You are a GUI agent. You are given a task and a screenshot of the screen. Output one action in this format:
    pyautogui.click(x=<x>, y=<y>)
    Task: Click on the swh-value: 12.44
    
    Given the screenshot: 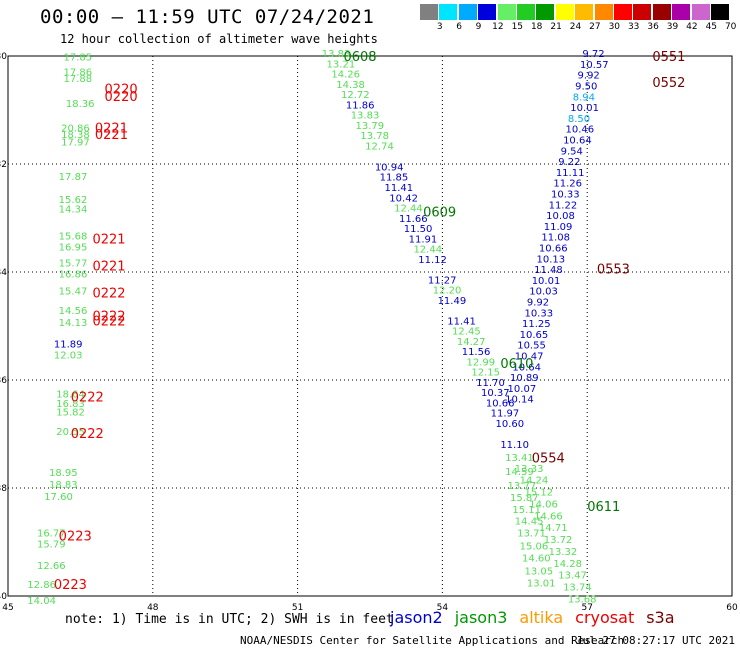 What is the action you would take?
    pyautogui.click(x=408, y=209)
    